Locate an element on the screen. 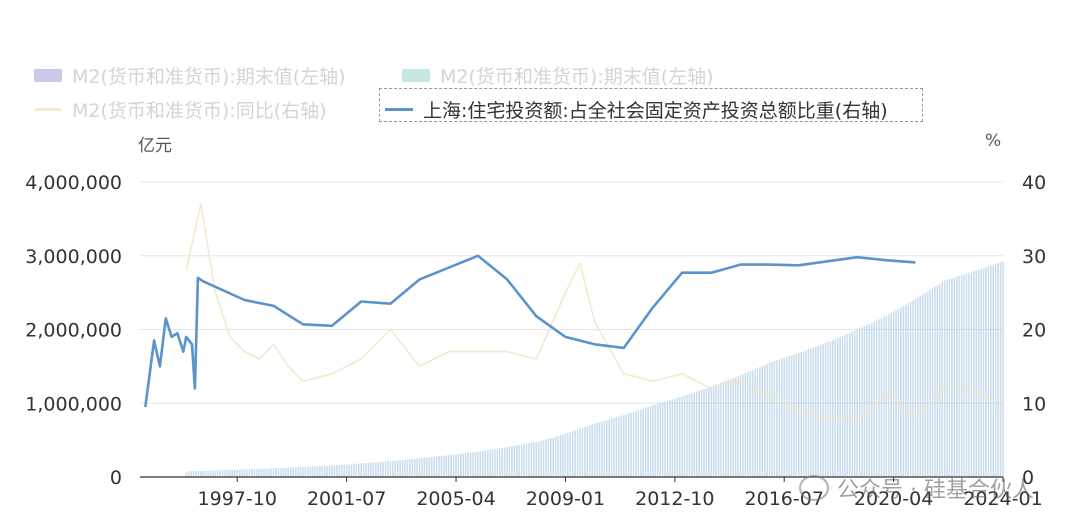 The width and height of the screenshot is (1074, 531). x-axis-tick-label: 2020-04 is located at coordinates (893, 499).